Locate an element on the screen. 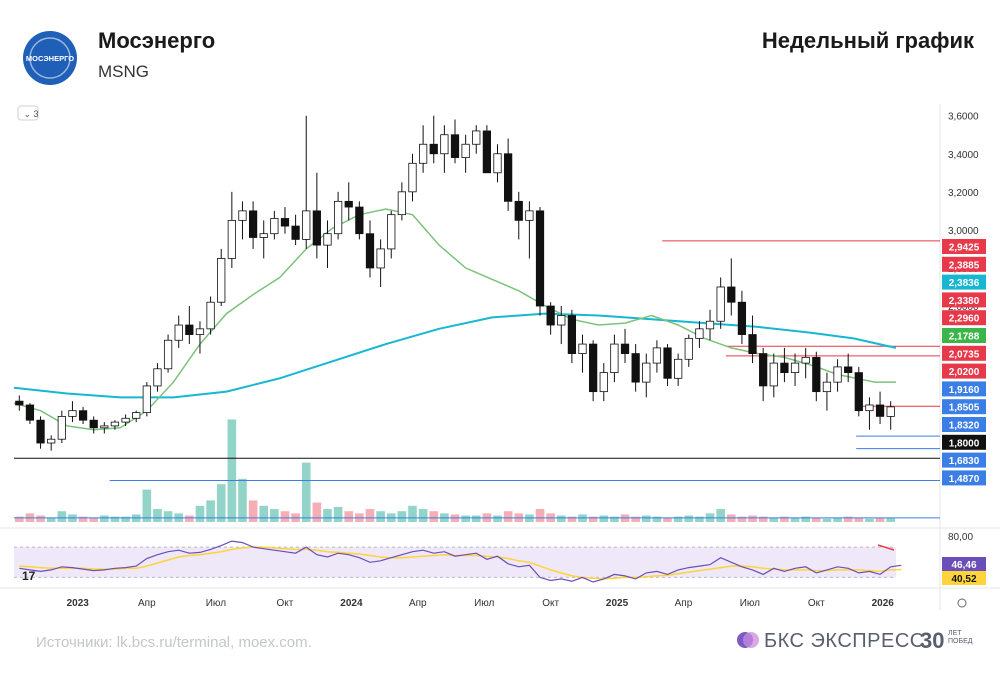 Image resolution: width=1000 pixels, height=678 pixels. logo-text: МОСЭНЕРГО is located at coordinates (50, 58).